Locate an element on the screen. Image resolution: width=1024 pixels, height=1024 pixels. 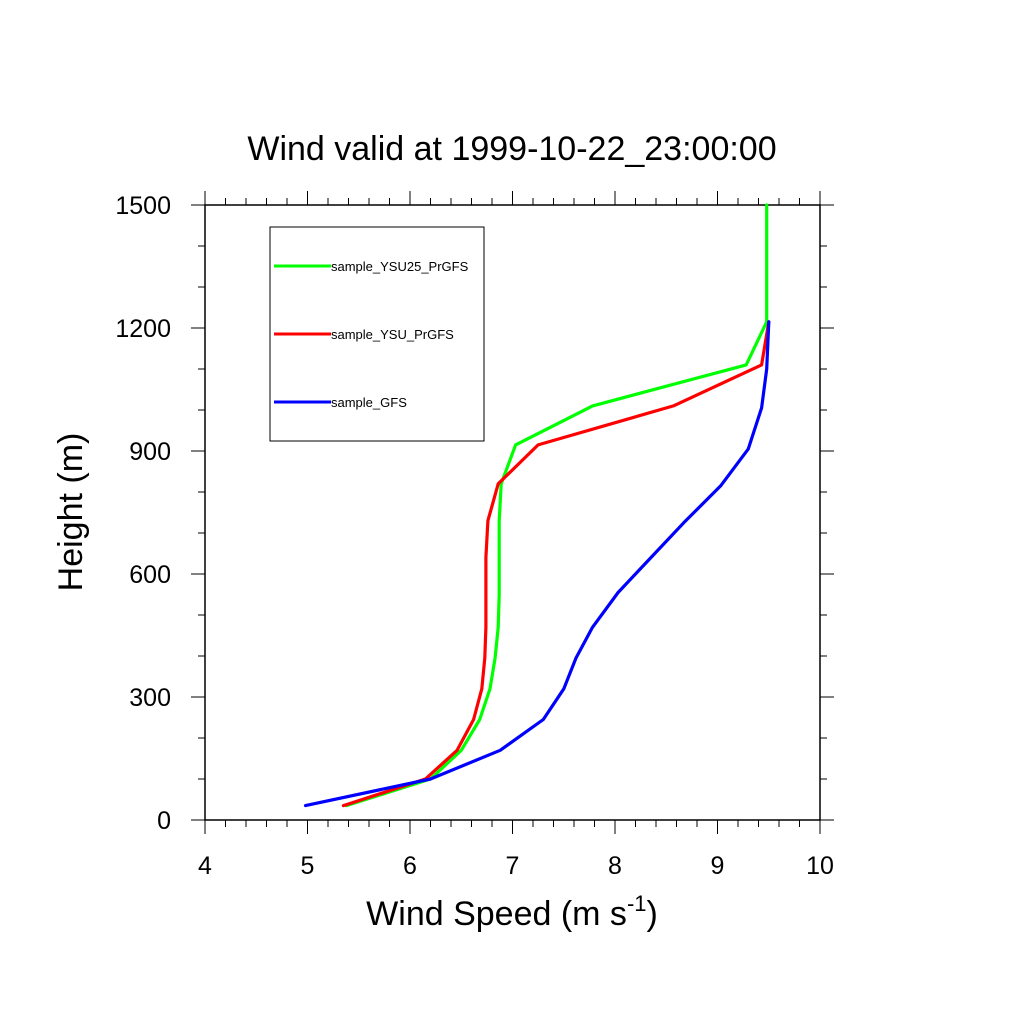
x-axis-label: Wind Speed (m s-1) is located at coordinates (512, 912).